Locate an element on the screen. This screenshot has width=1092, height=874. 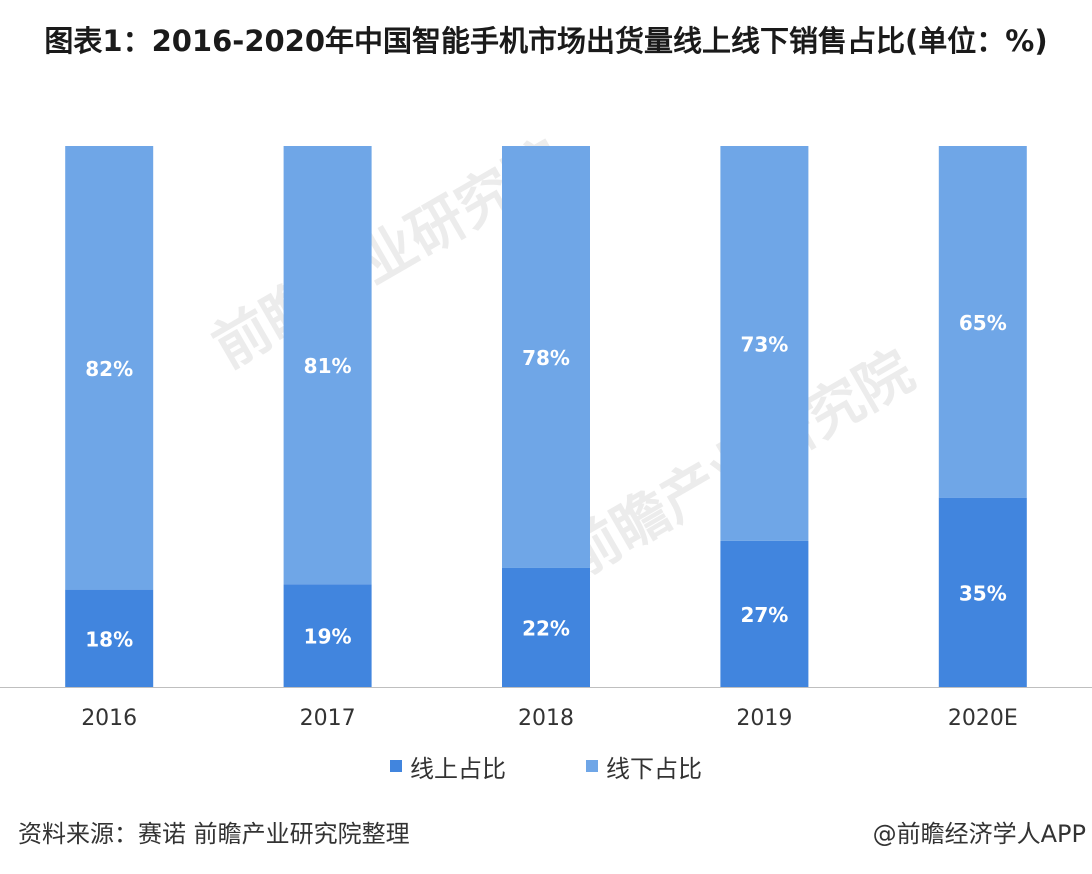
credit-note: @前瞻经济学人APP is located at coordinates (979, 834).